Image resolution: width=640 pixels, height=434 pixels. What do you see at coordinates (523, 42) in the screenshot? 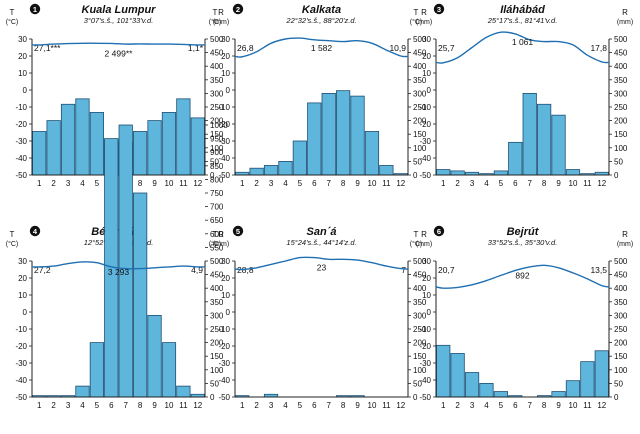
I see `annual-precip-total: 1 061` at bounding box center [523, 42].